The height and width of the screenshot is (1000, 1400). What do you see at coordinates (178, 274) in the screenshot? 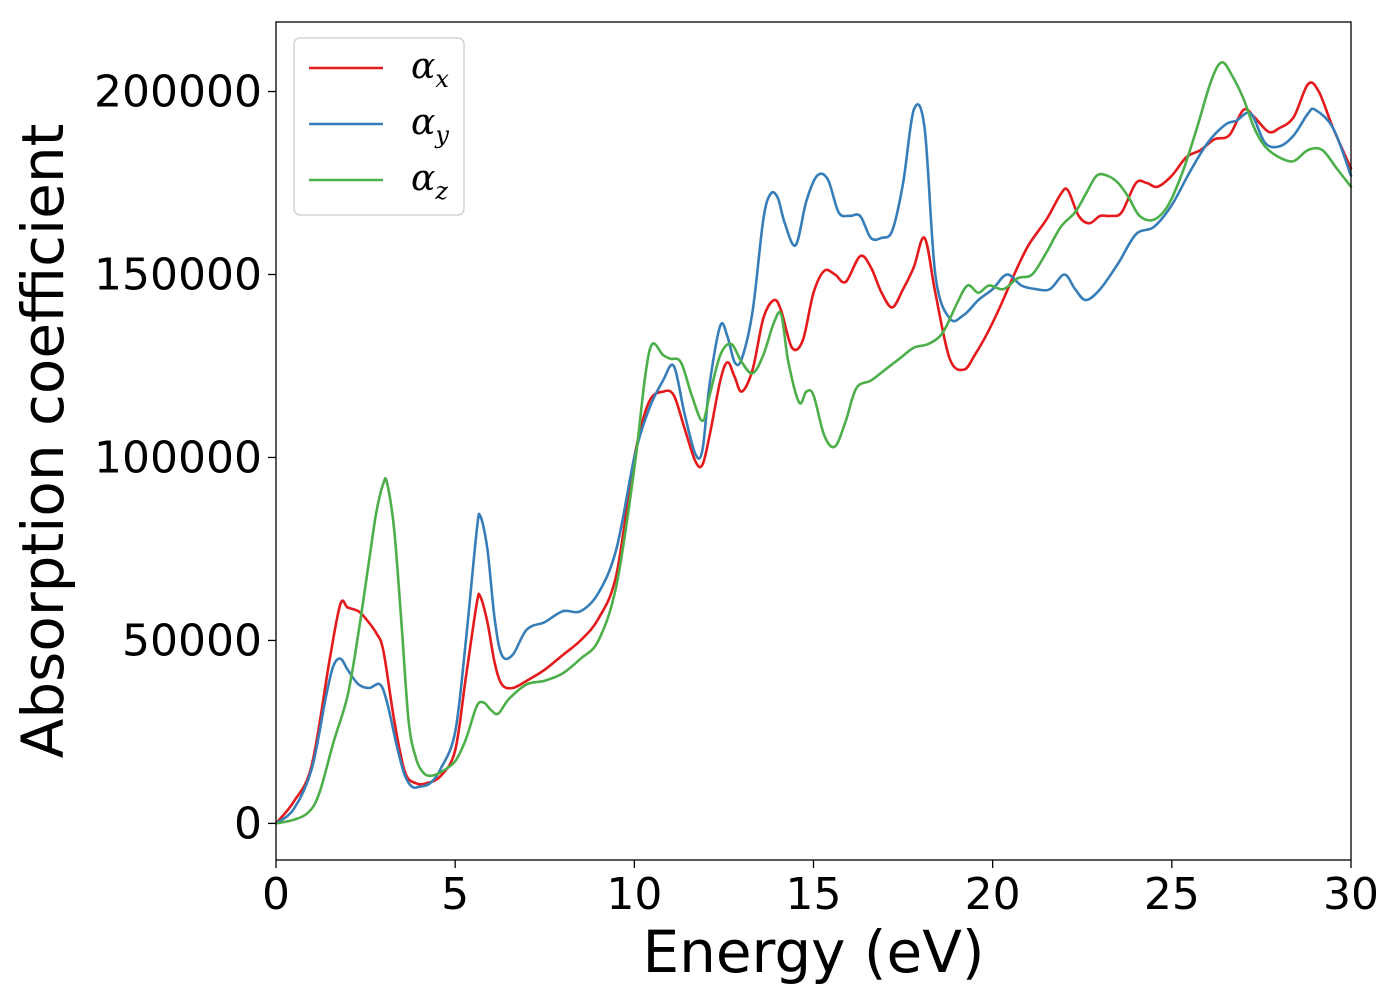
I see `y-tick-label: 150000` at bounding box center [178, 274].